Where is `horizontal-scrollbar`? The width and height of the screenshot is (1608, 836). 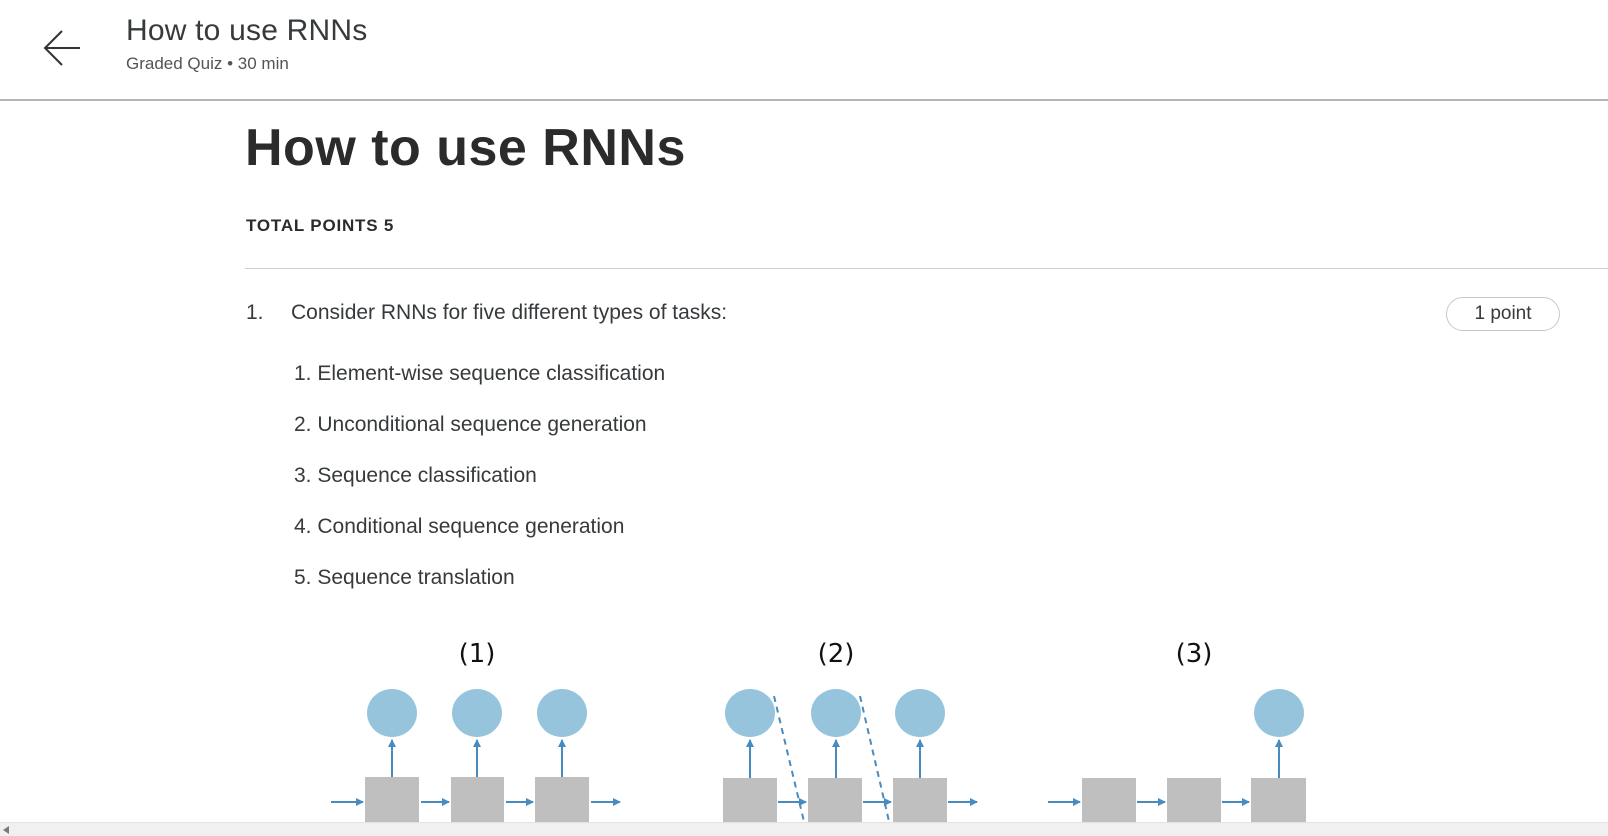
horizontal-scrollbar is located at coordinates (804, 829).